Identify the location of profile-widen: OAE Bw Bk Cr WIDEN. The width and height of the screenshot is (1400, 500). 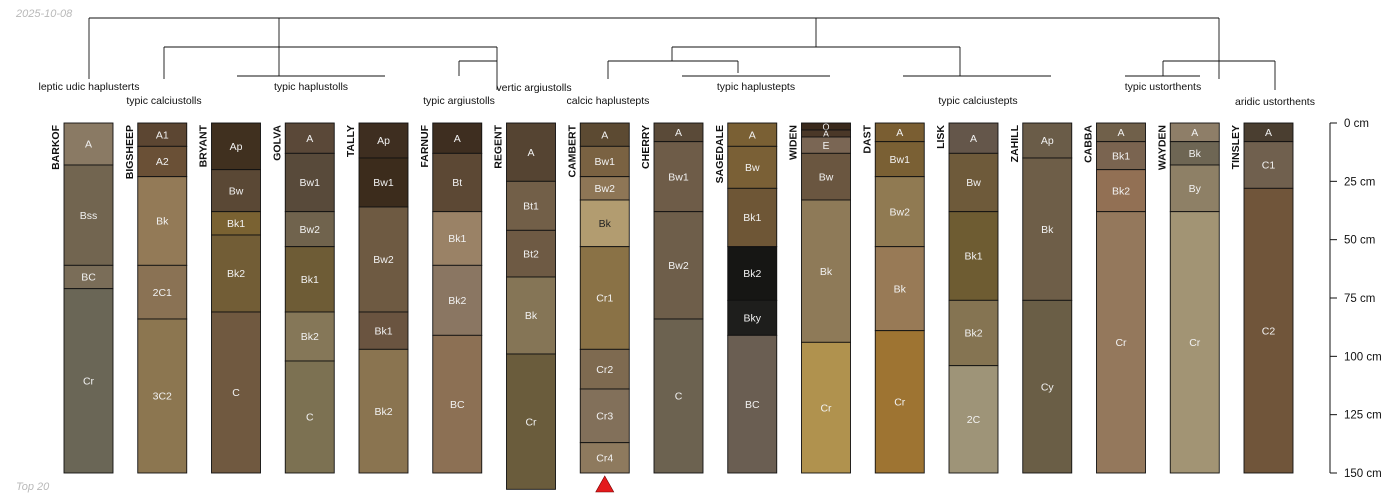
(819, 298).